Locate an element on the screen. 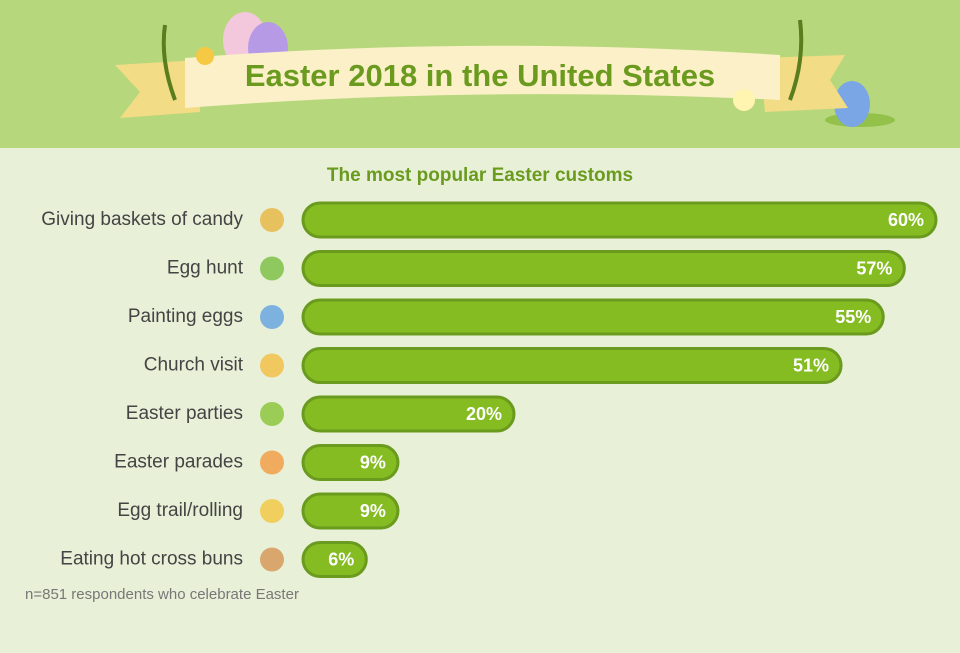 The image size is (960, 653). ribbon is located at coordinates (482, 76).